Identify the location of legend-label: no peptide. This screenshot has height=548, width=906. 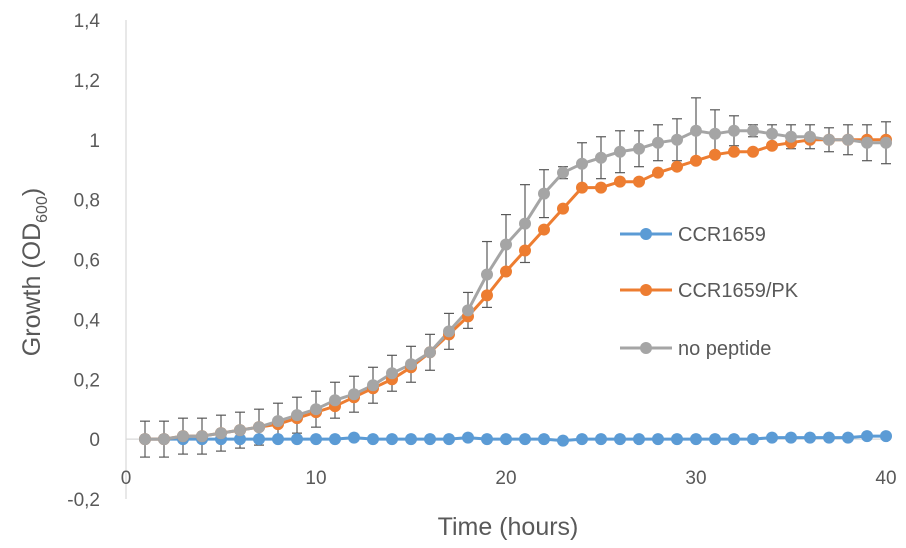
(724, 349).